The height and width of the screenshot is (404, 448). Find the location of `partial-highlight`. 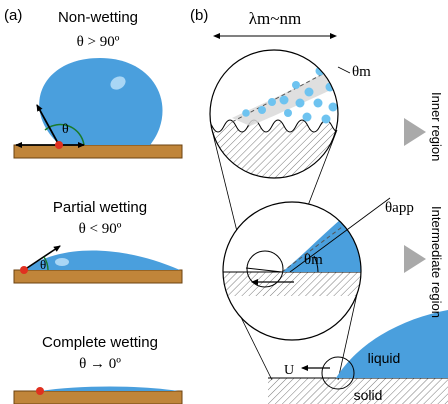

partial-highlight is located at coordinates (62, 262).